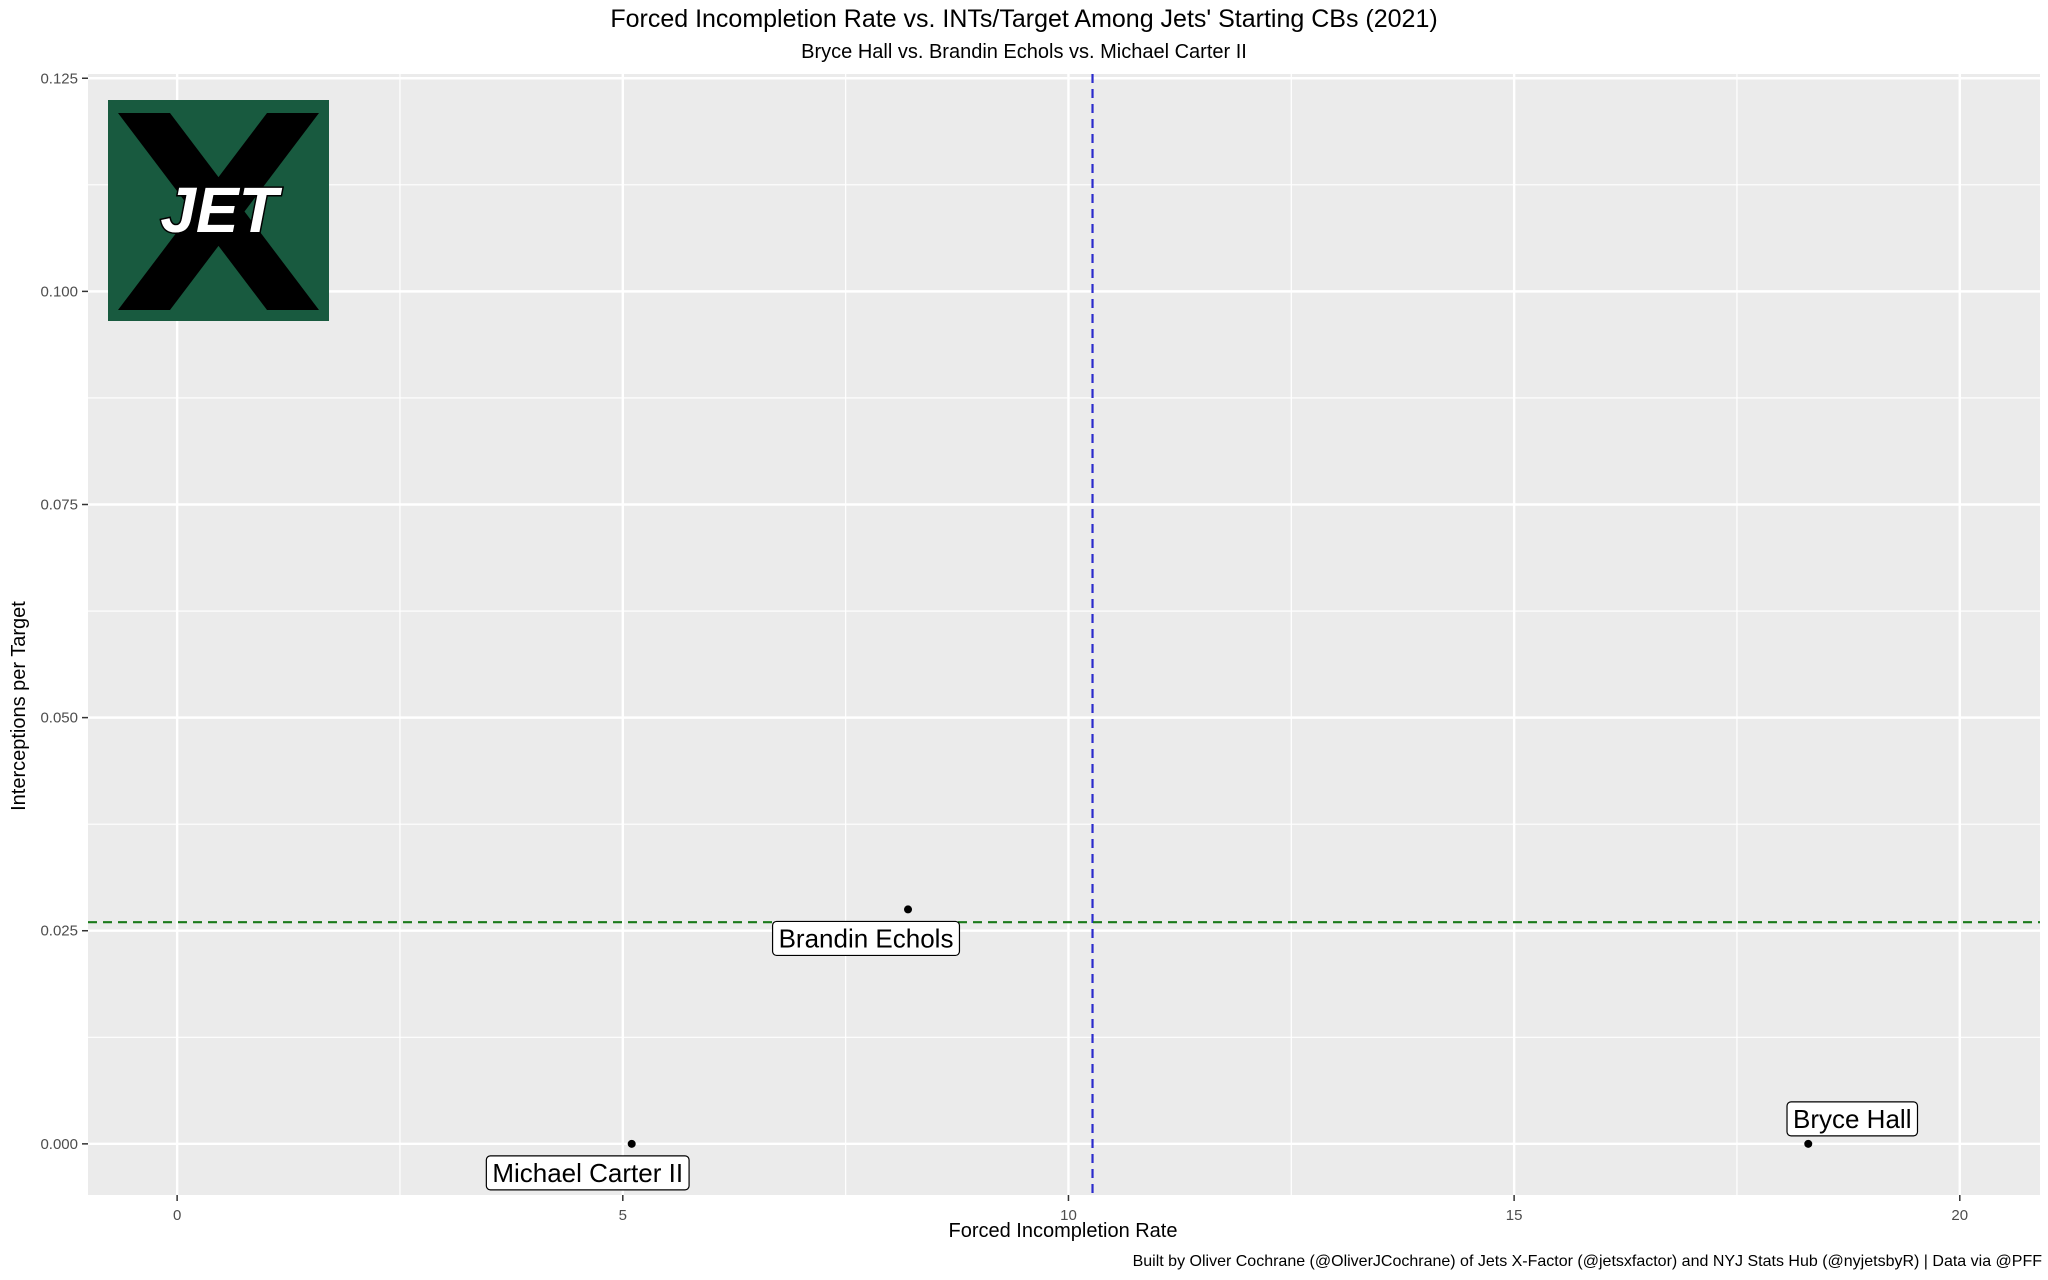  I want to click on point-label-text: Bryce Hall, so click(1852, 1119).